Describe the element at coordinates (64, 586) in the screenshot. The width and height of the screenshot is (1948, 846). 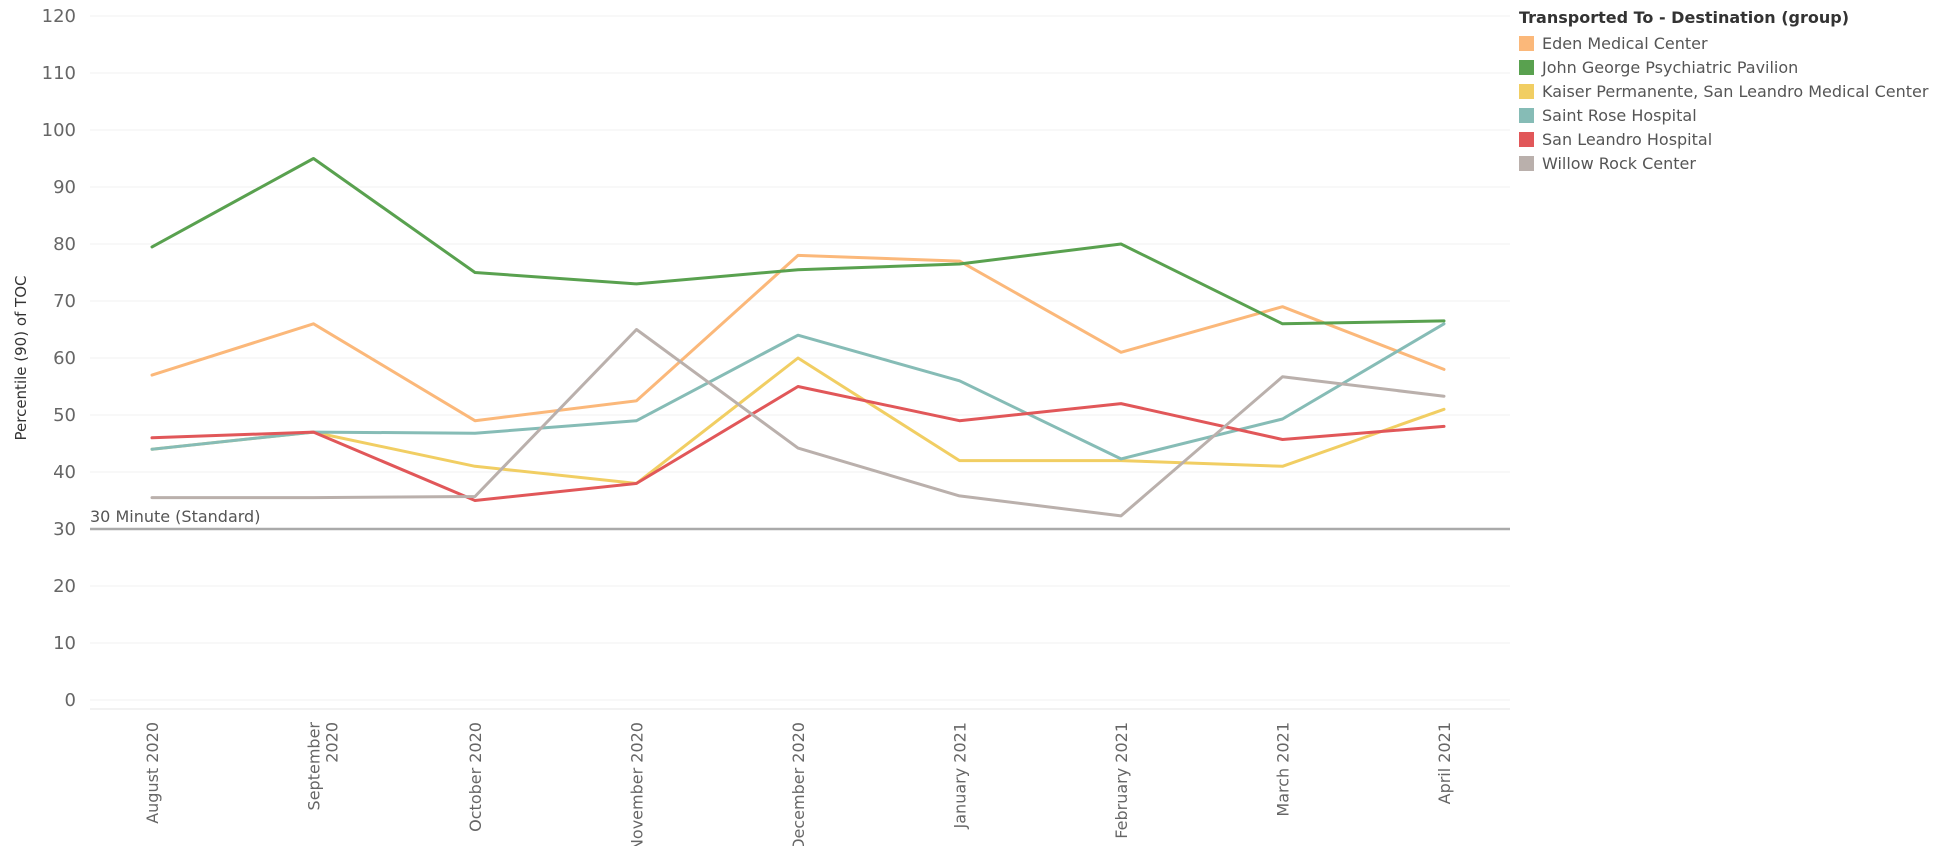
I see `y-tick-label: 20` at that location.